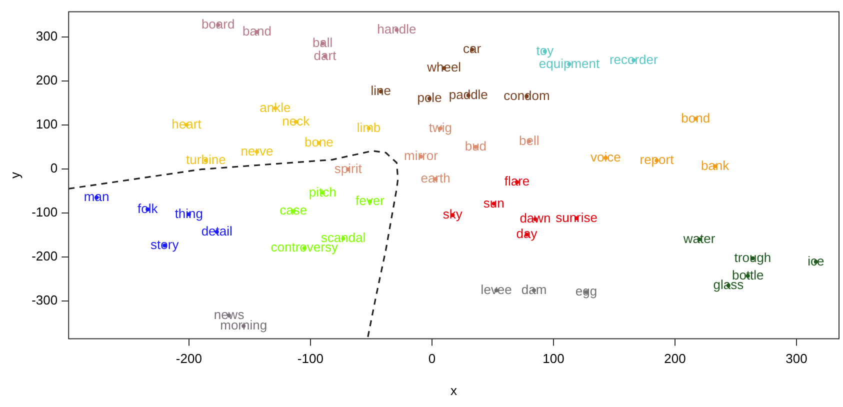 Image resolution: width=843 pixels, height=407 pixels. I want to click on data-label: day, so click(527, 234).